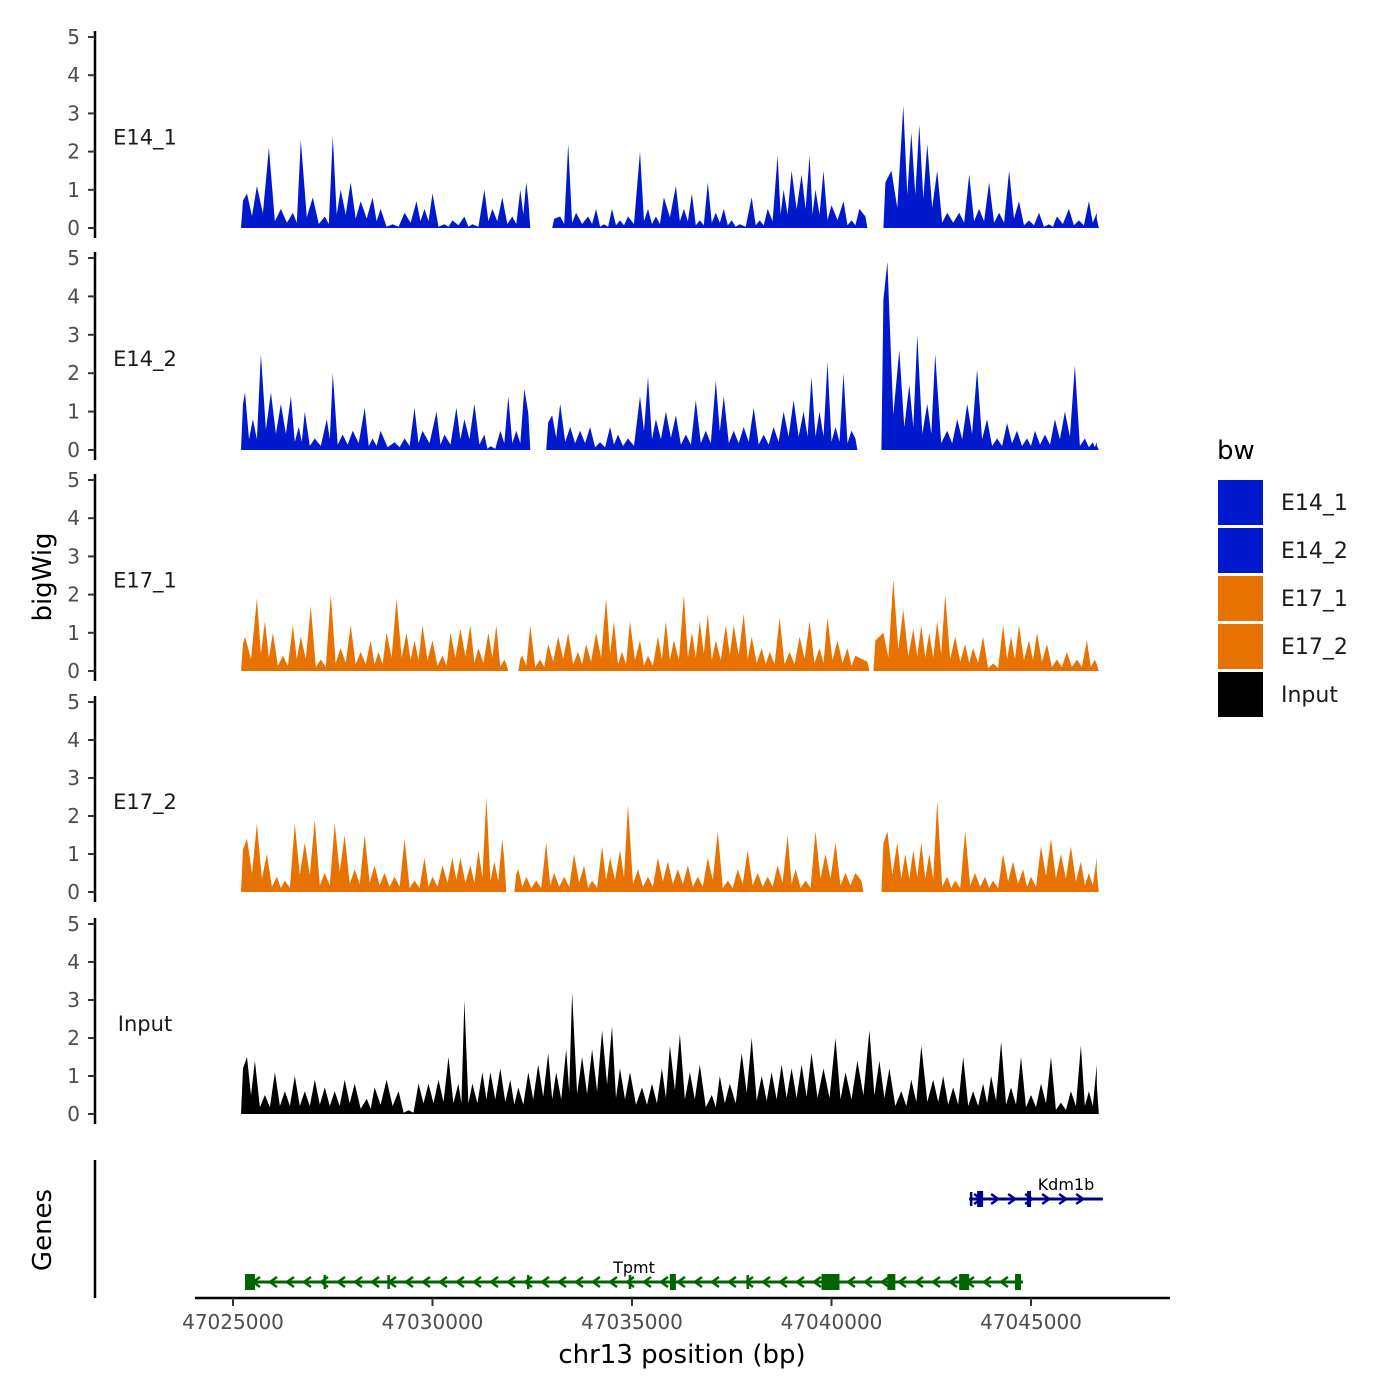 Image resolution: width=1400 pixels, height=1400 pixels. Describe the element at coordinates (583, 354) in the screenshot. I see `track-E14_2: 0 1 2 3 4 5 E14_2` at that location.